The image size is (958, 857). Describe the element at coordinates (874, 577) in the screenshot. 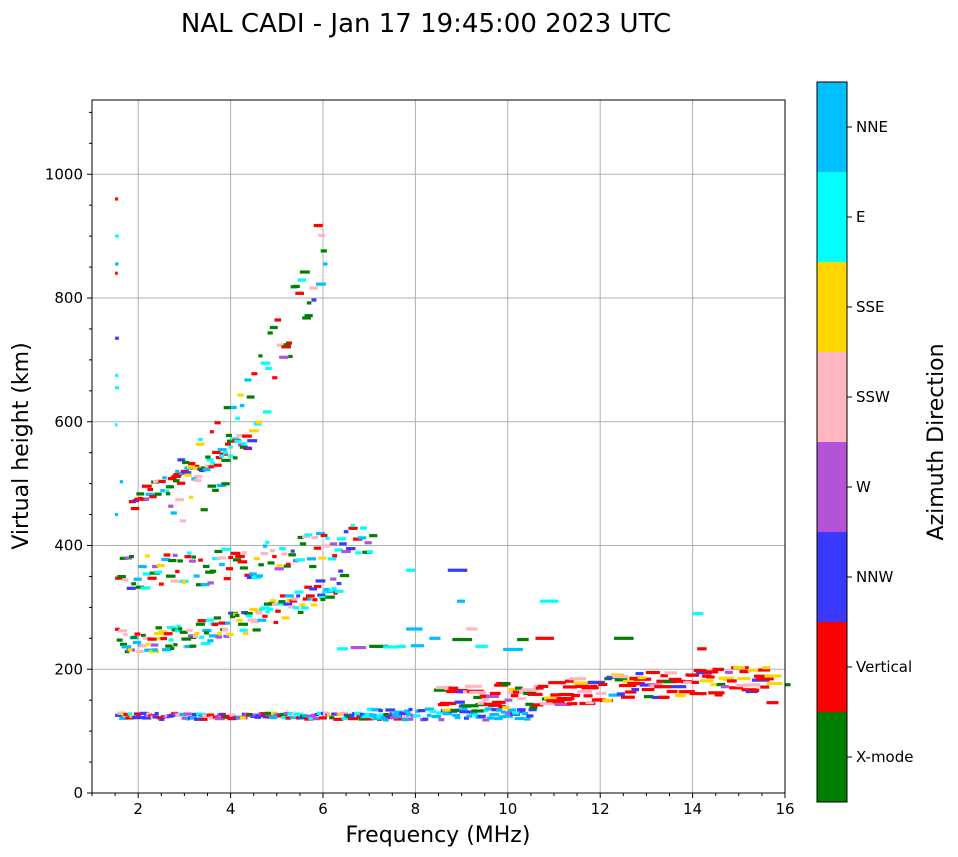

I see `colorbar-label: NNW` at that location.